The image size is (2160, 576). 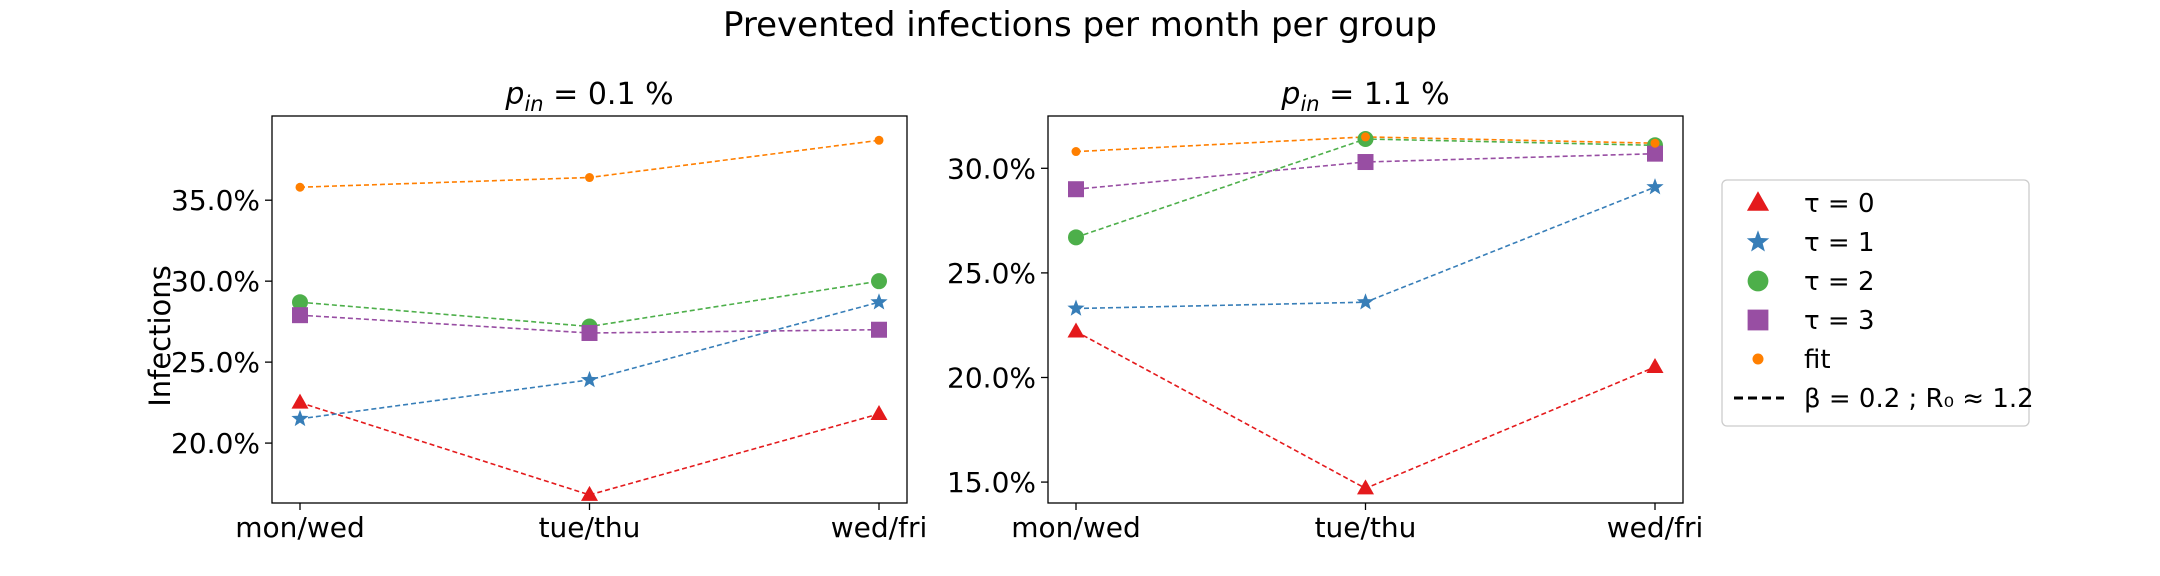 What do you see at coordinates (1365, 188) in the screenshot?
I see `series-line-tau2` at bounding box center [1365, 188].